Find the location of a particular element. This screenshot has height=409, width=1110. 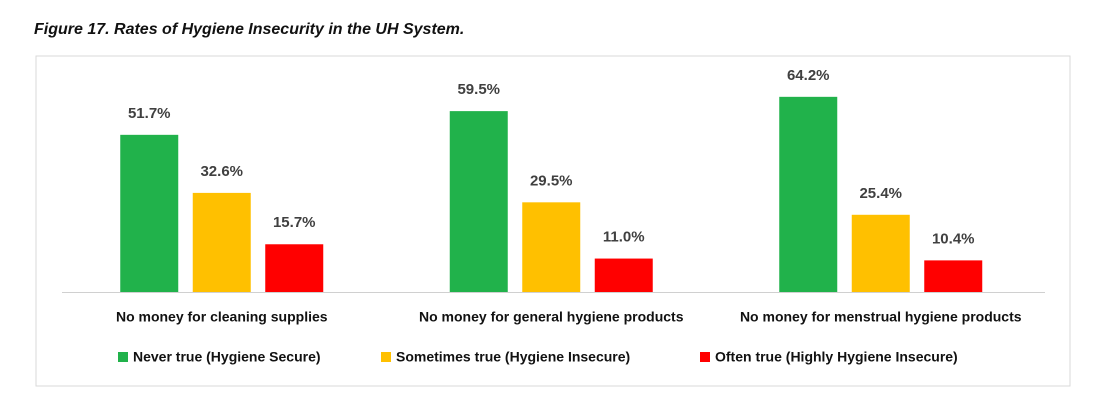

legend-label: Never true (Hygiene Secure) is located at coordinates (227, 357).